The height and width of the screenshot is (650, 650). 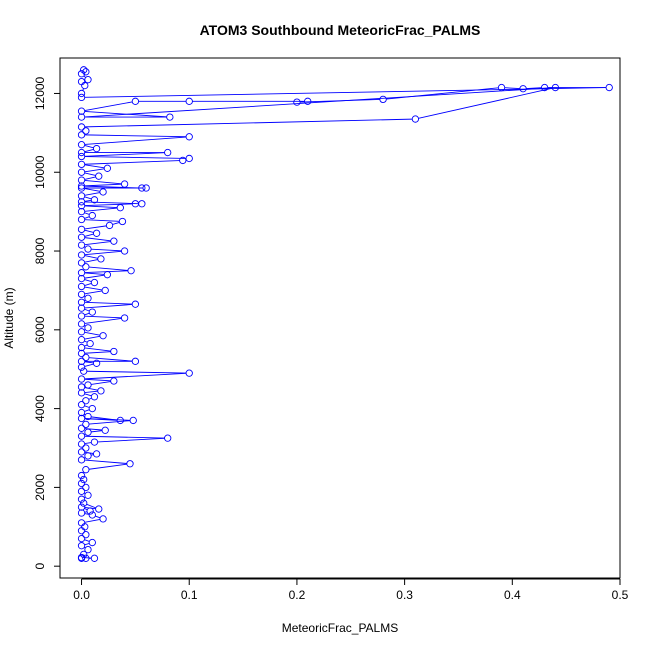 What do you see at coordinates (40, 408) in the screenshot?
I see `y-tick-label: 4000` at bounding box center [40, 408].